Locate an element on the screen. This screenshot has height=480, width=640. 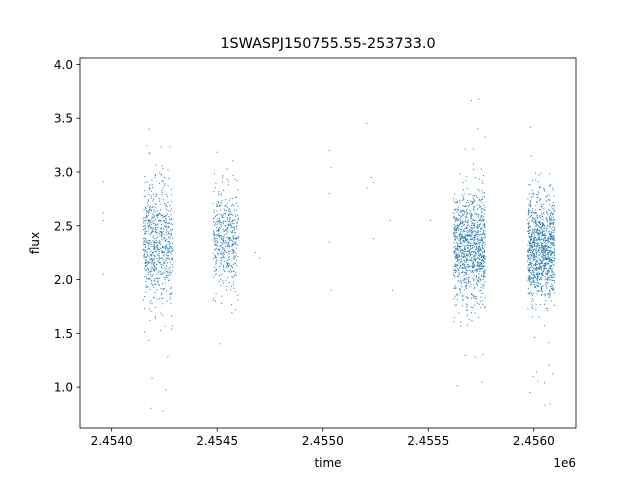
x-tick-label: 2.4560 is located at coordinates (534, 441).